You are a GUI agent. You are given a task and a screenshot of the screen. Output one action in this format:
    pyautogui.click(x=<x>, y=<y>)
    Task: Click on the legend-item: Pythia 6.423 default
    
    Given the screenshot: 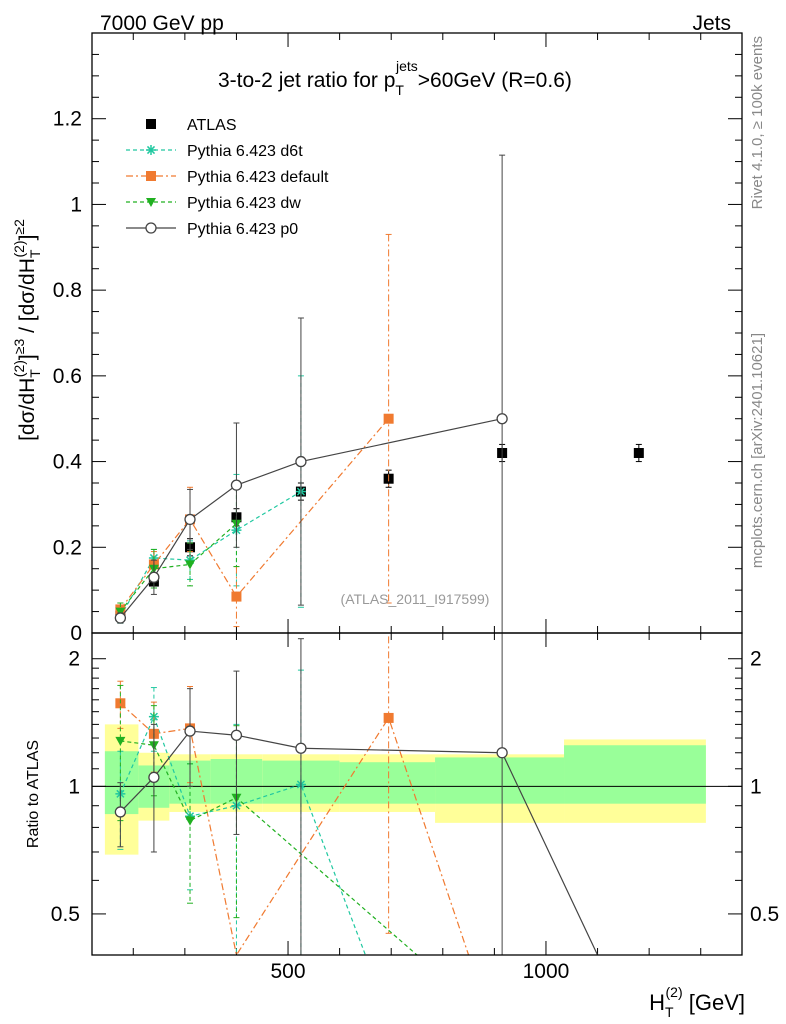 What is the action you would take?
    pyautogui.click(x=227, y=177)
    